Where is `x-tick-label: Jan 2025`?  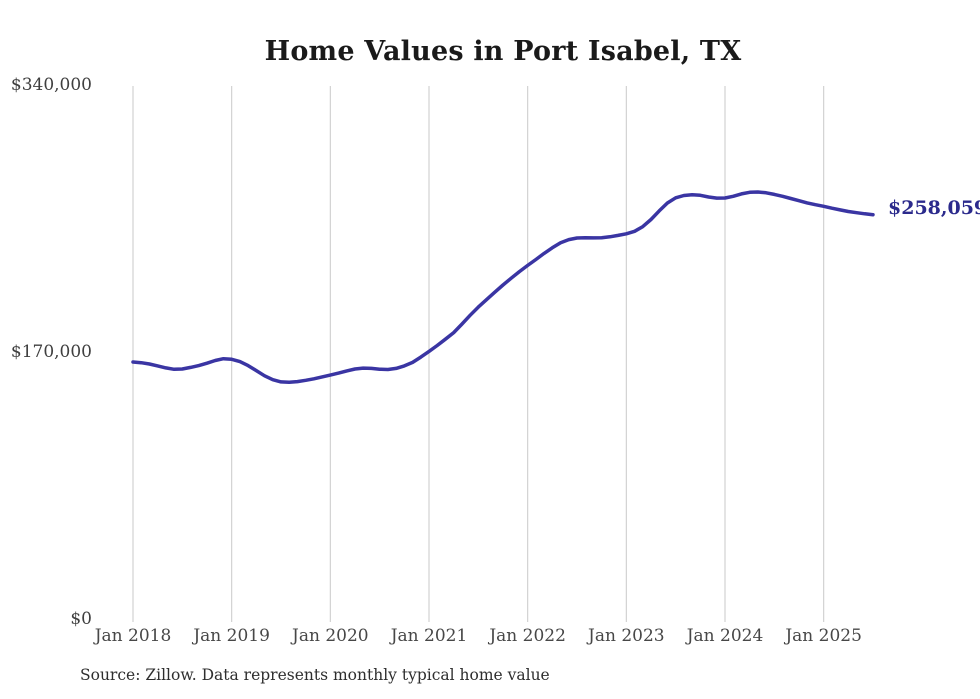 x-tick-label: Jan 2025 is located at coordinates (823, 636).